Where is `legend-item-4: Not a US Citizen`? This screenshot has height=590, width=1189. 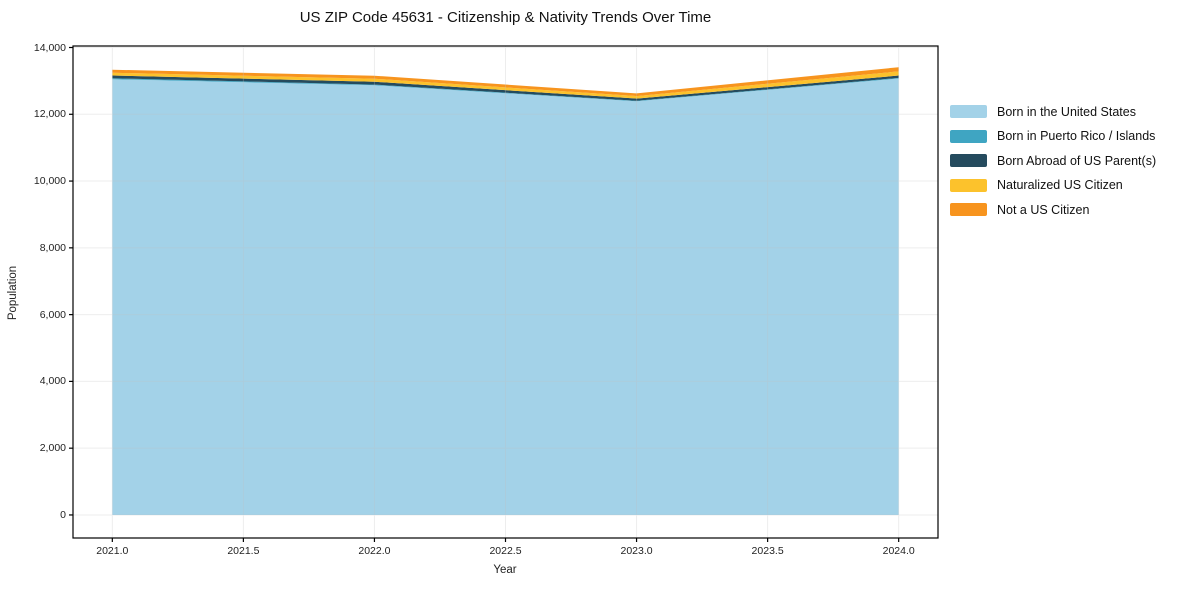
legend-item-4: Not a US Citizen is located at coordinates (1053, 209).